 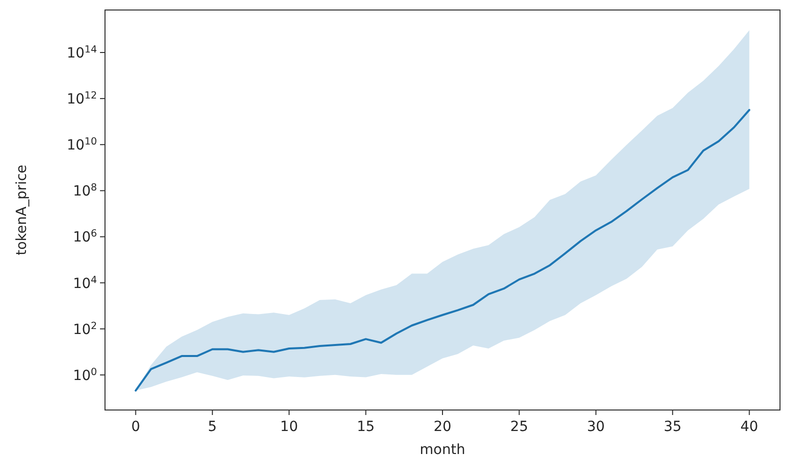 I want to click on y-tick-label: 10$^{12}$, so click(x=81, y=99).